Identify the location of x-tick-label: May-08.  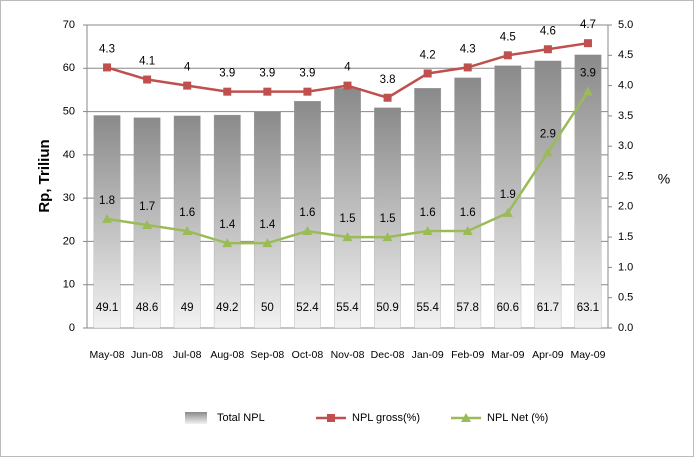
(107, 355).